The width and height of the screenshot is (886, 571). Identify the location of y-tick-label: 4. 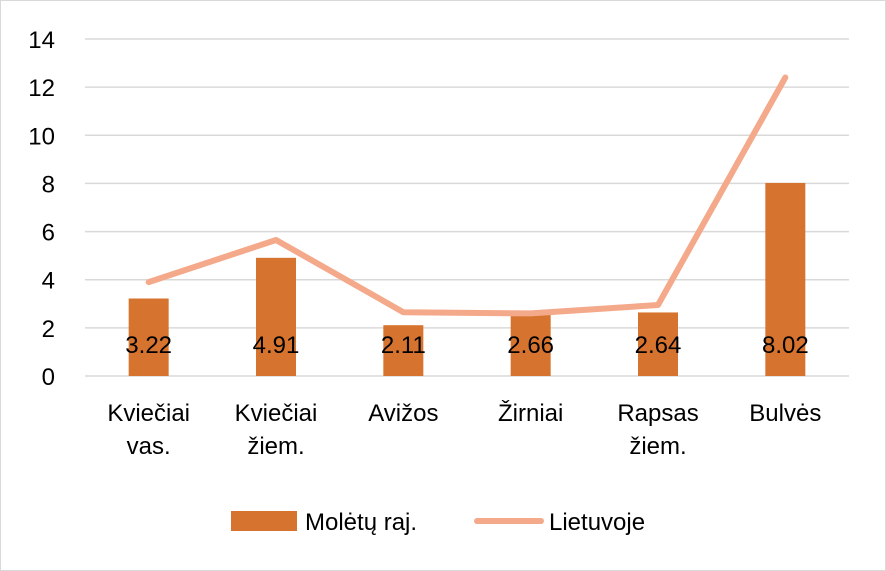
(48, 281).